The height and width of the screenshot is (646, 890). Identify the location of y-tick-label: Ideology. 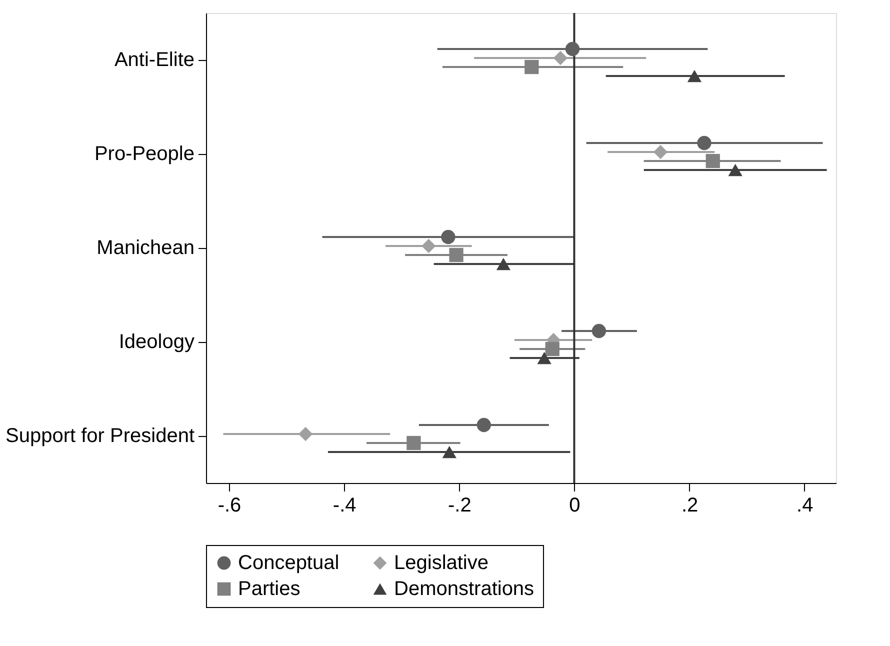
(156, 342).